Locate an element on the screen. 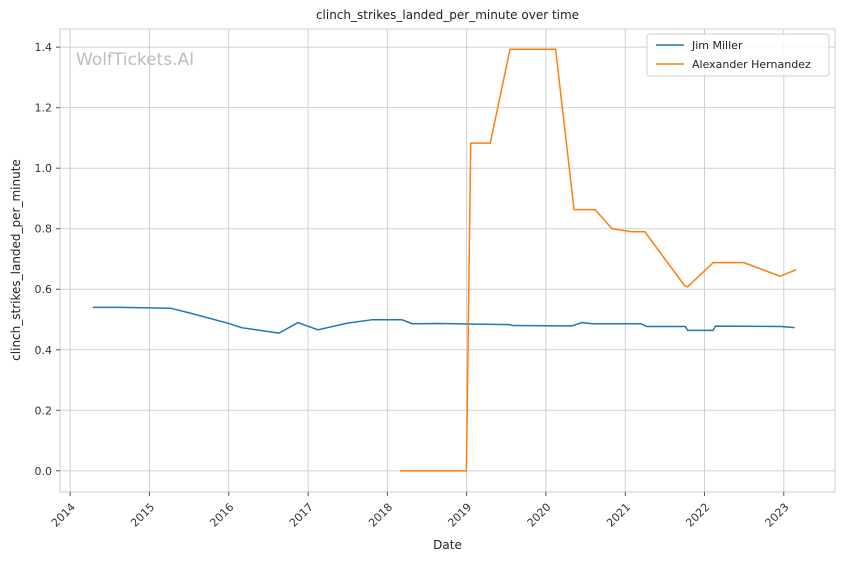 Image resolution: width=844 pixels, height=561 pixels. x-tick-label-2017: 2017 is located at coordinates (301, 515).